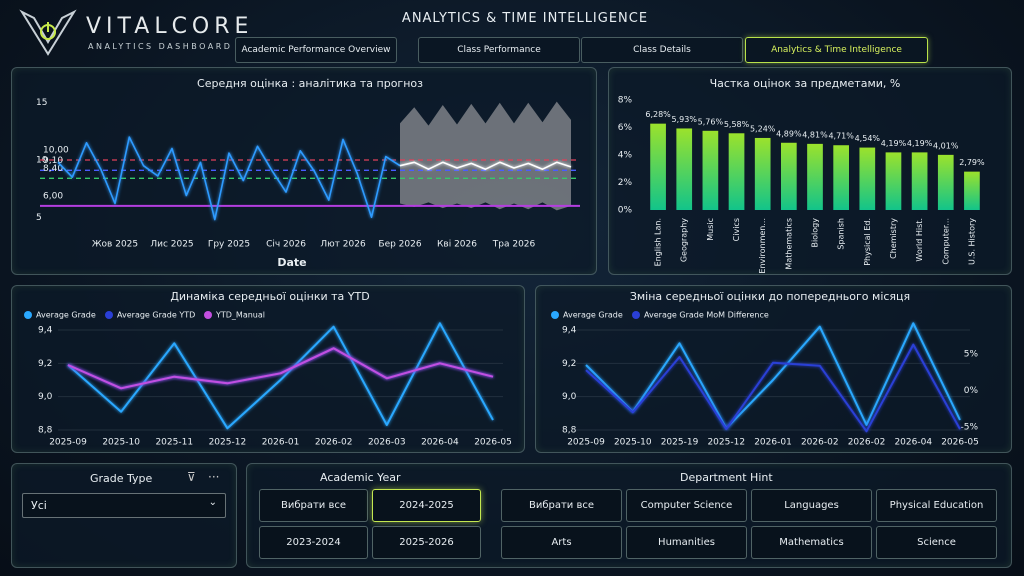 This screenshot has width=1024, height=576. What do you see at coordinates (426, 542) in the screenshot?
I see `option-button: 2025-2026` at bounding box center [426, 542].